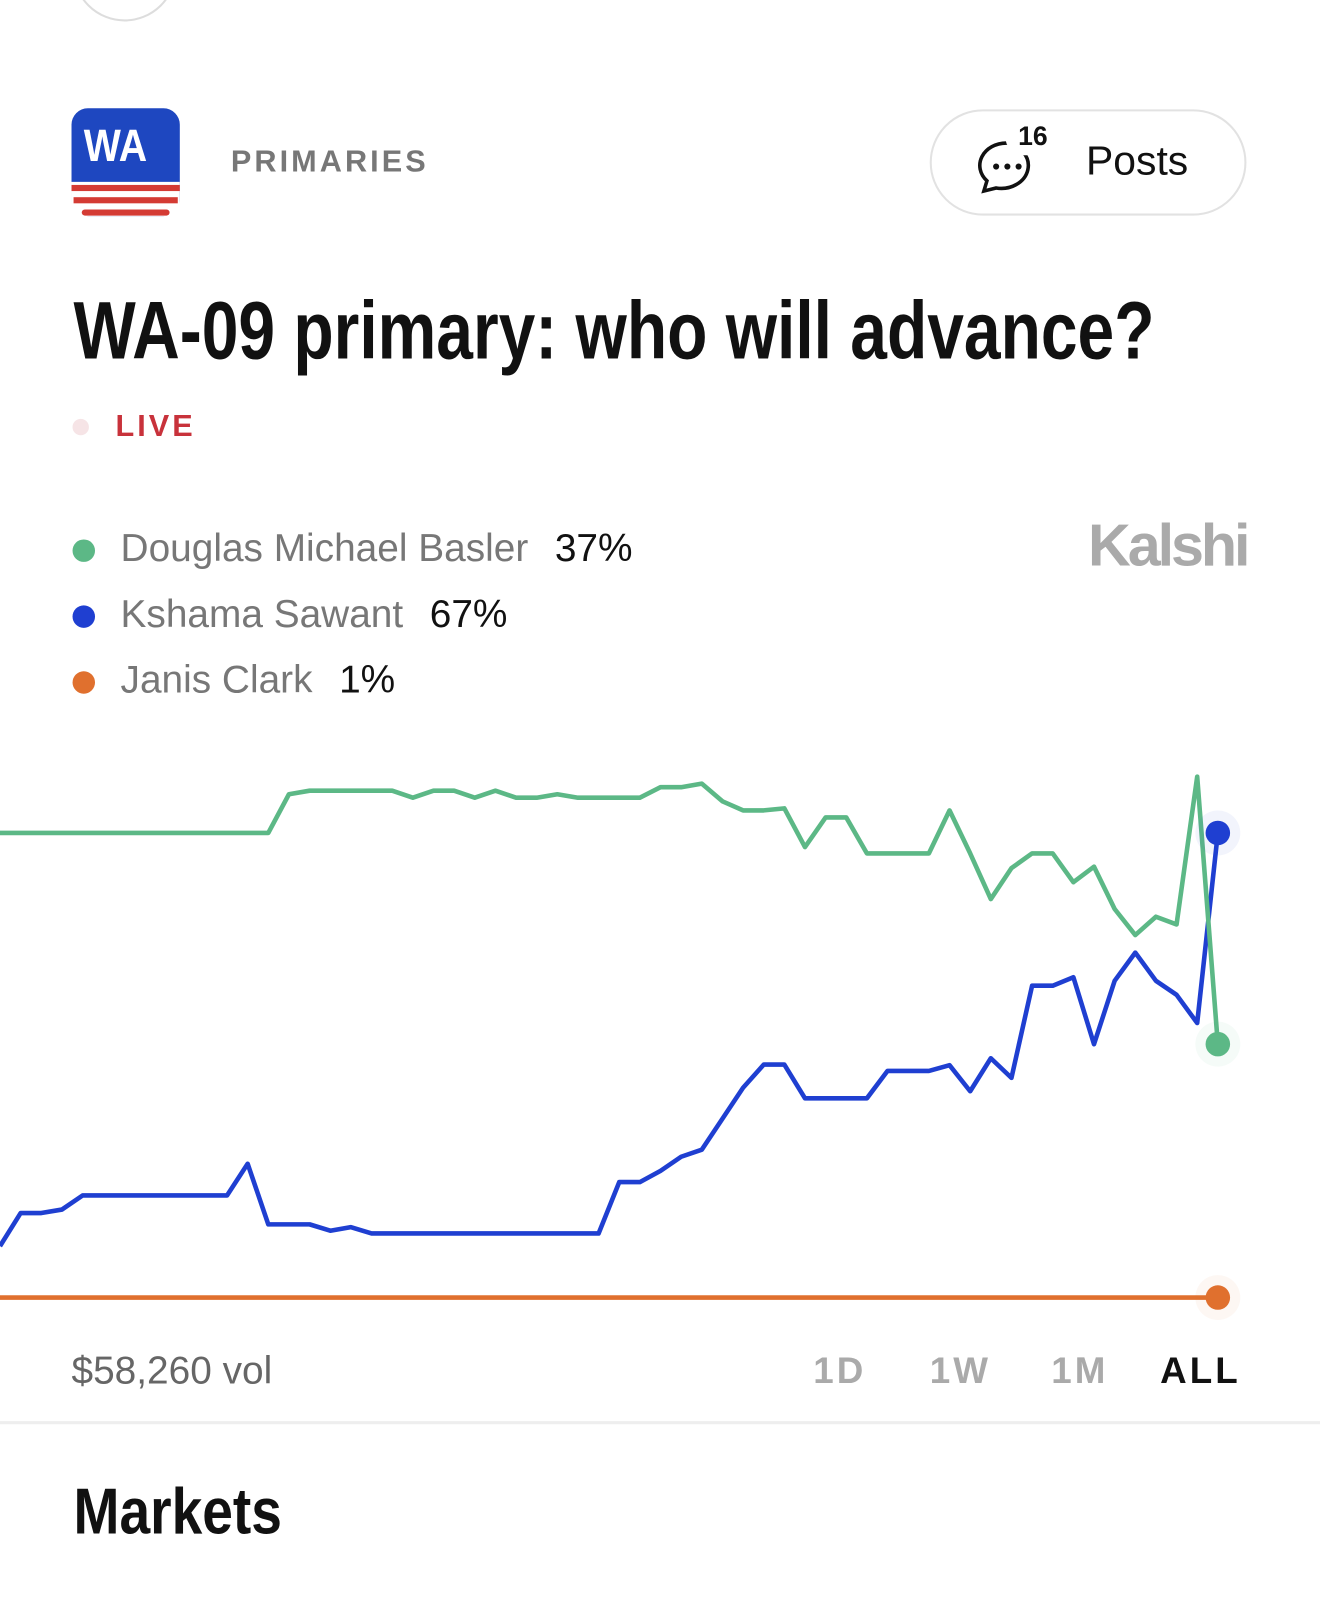 Image resolution: width=1320 pixels, height=1602 pixels. I want to click on back-button, so click(125, 11).